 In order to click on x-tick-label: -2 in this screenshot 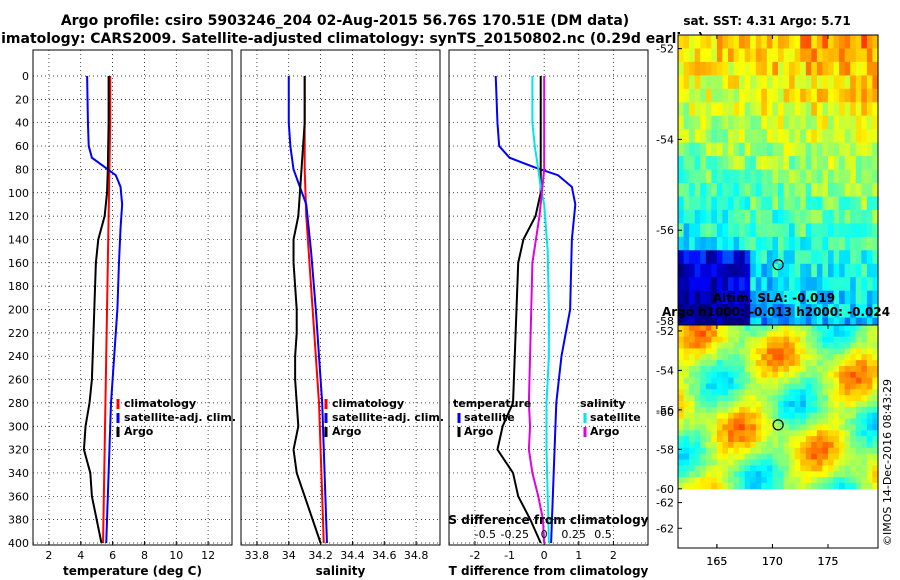, I will do `click(474, 555)`.